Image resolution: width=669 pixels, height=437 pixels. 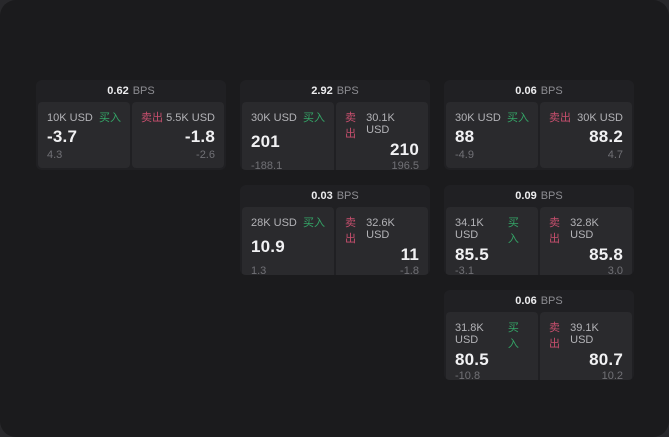 What do you see at coordinates (274, 223) in the screenshot?
I see `buy-size: 28K USD` at bounding box center [274, 223].